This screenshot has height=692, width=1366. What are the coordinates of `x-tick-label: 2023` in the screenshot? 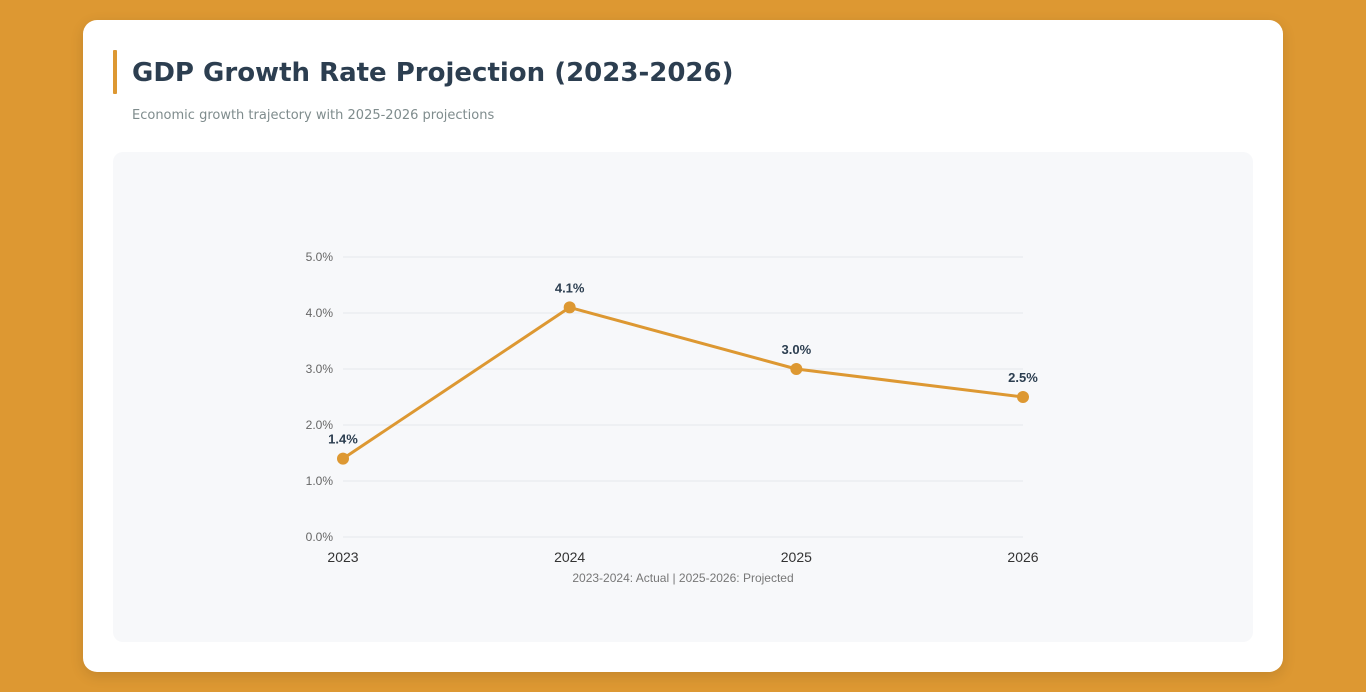 It's located at (342, 557).